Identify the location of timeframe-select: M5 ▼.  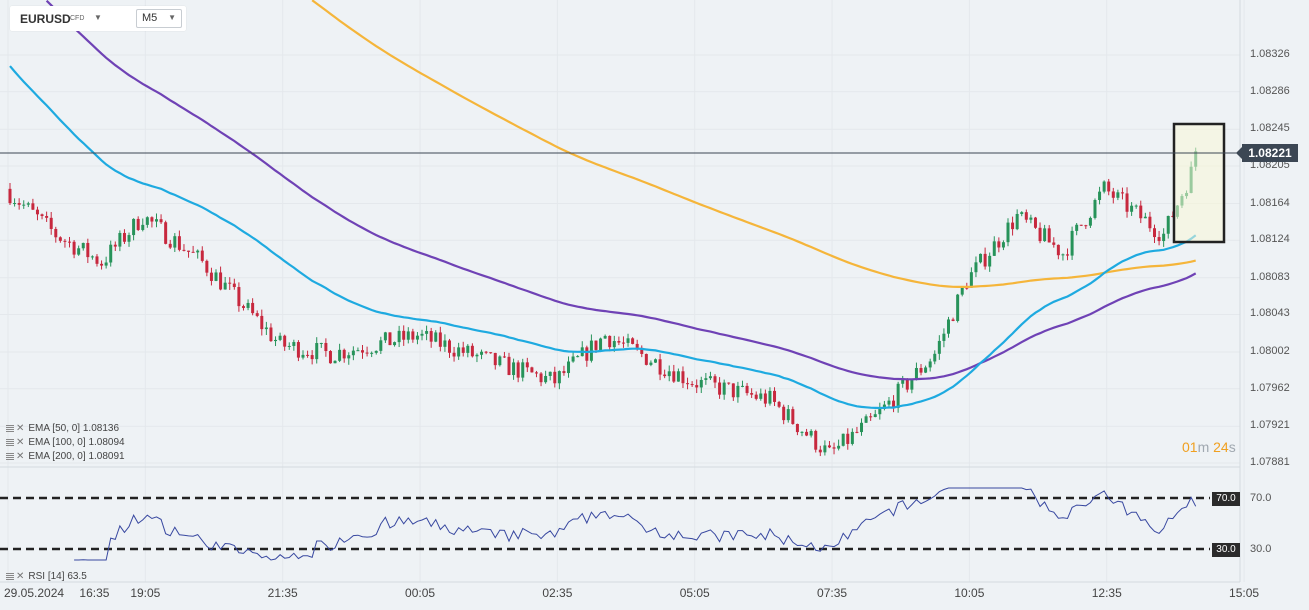
(159, 18).